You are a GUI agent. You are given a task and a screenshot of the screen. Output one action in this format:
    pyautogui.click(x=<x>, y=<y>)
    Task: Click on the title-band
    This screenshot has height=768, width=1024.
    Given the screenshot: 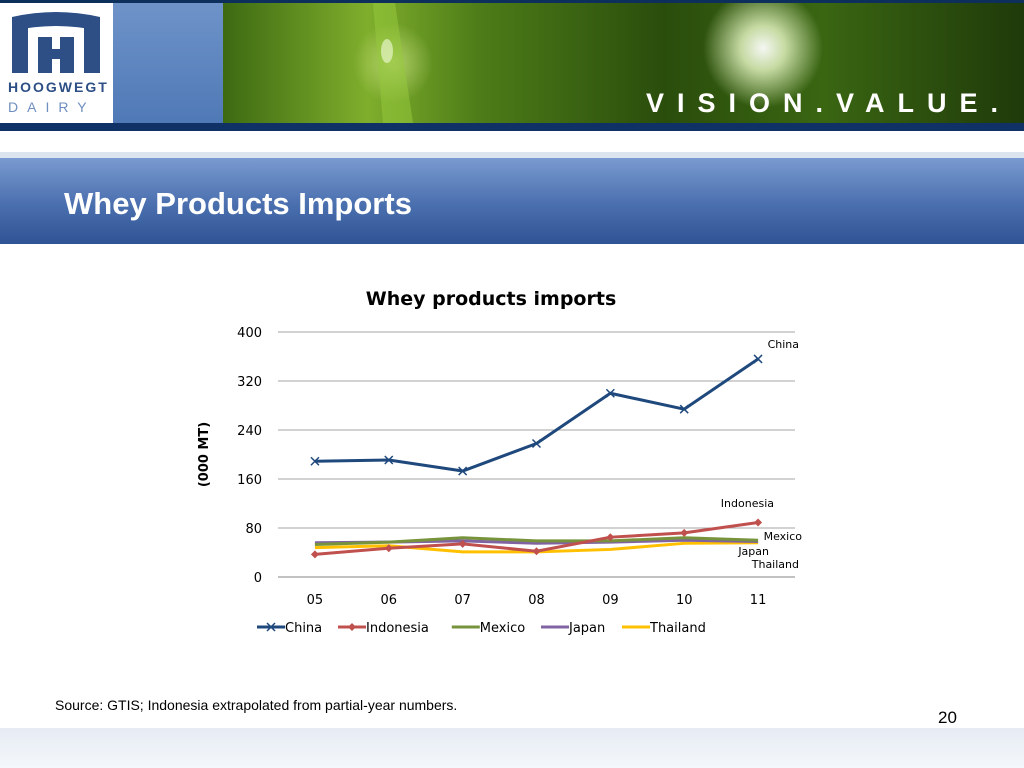 What is the action you would take?
    pyautogui.click(x=512, y=201)
    